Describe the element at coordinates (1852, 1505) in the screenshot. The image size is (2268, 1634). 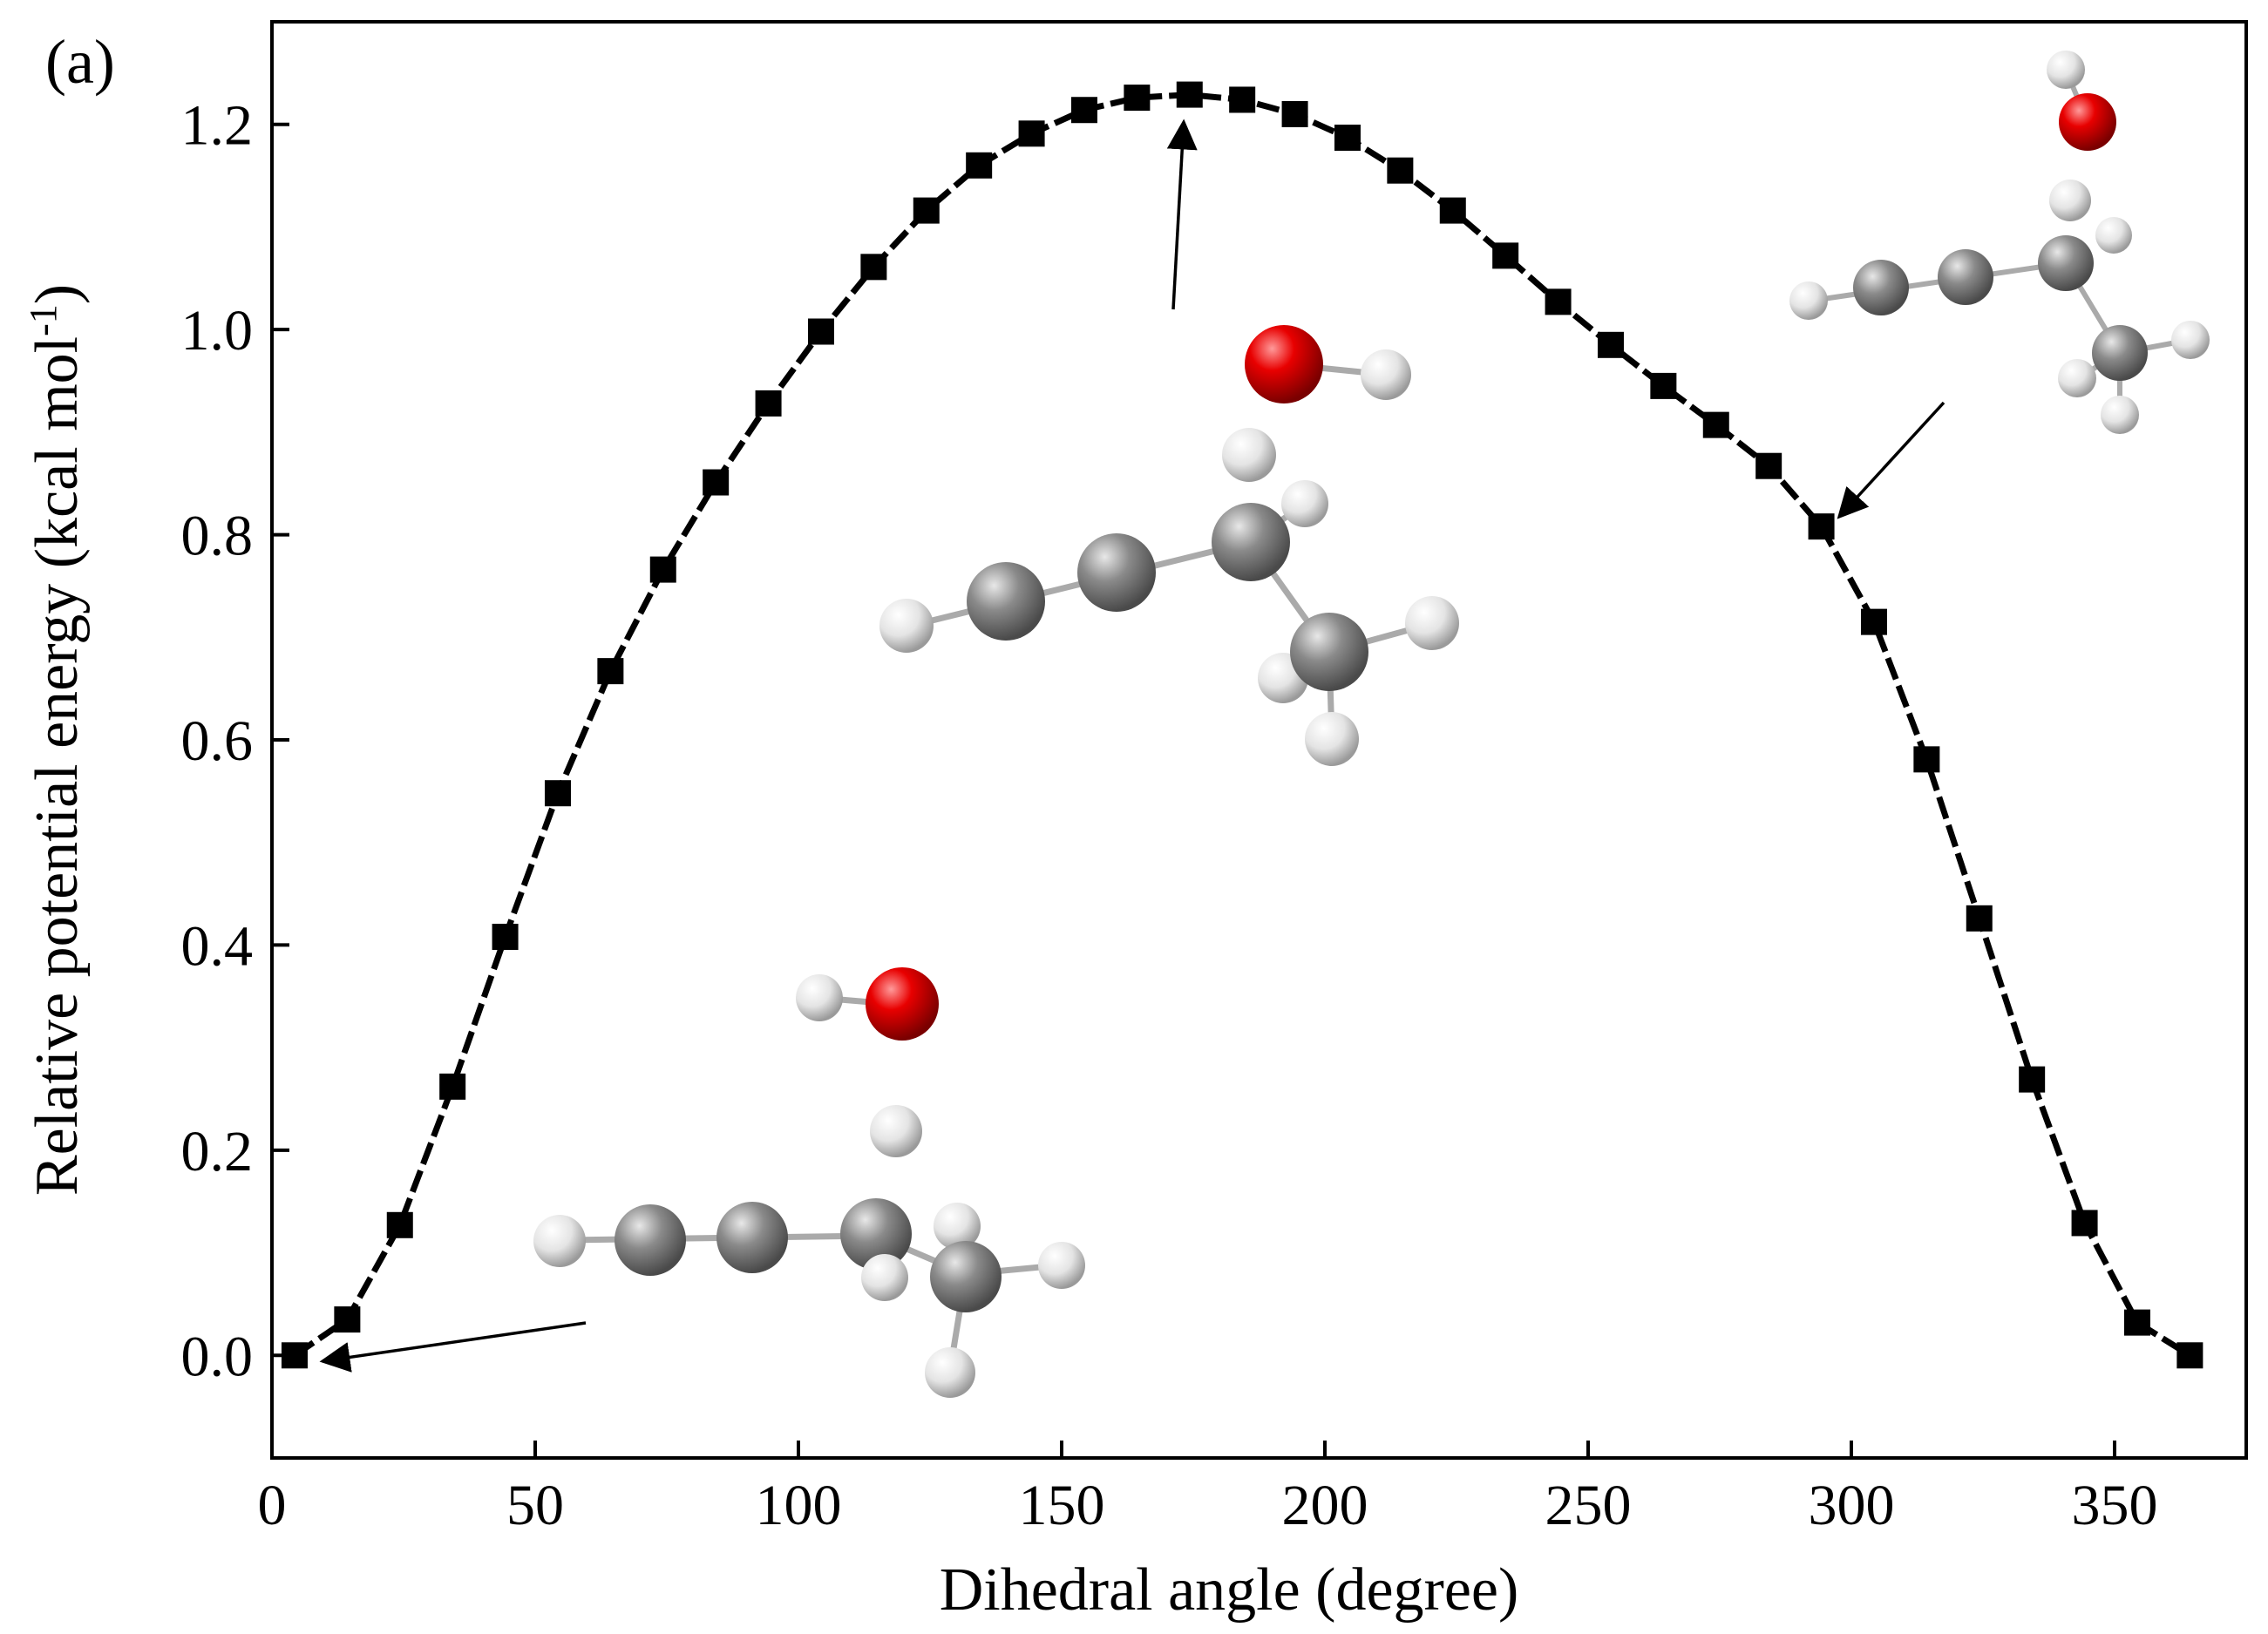
I see `x-tick-label: 300` at that location.